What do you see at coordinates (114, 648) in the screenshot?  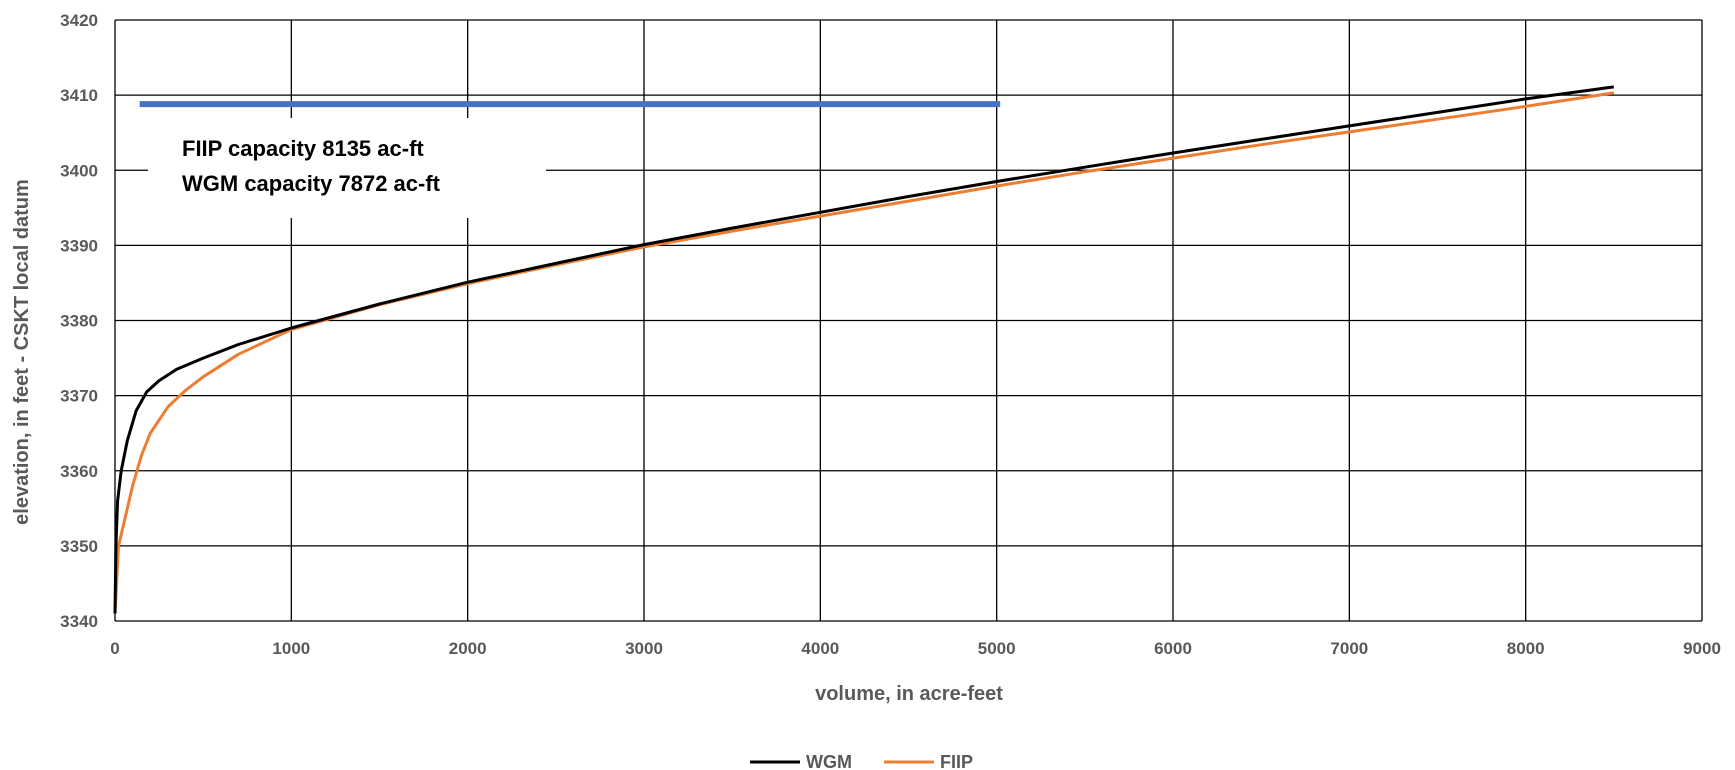 I see `x-tick-label-0: 0` at bounding box center [114, 648].